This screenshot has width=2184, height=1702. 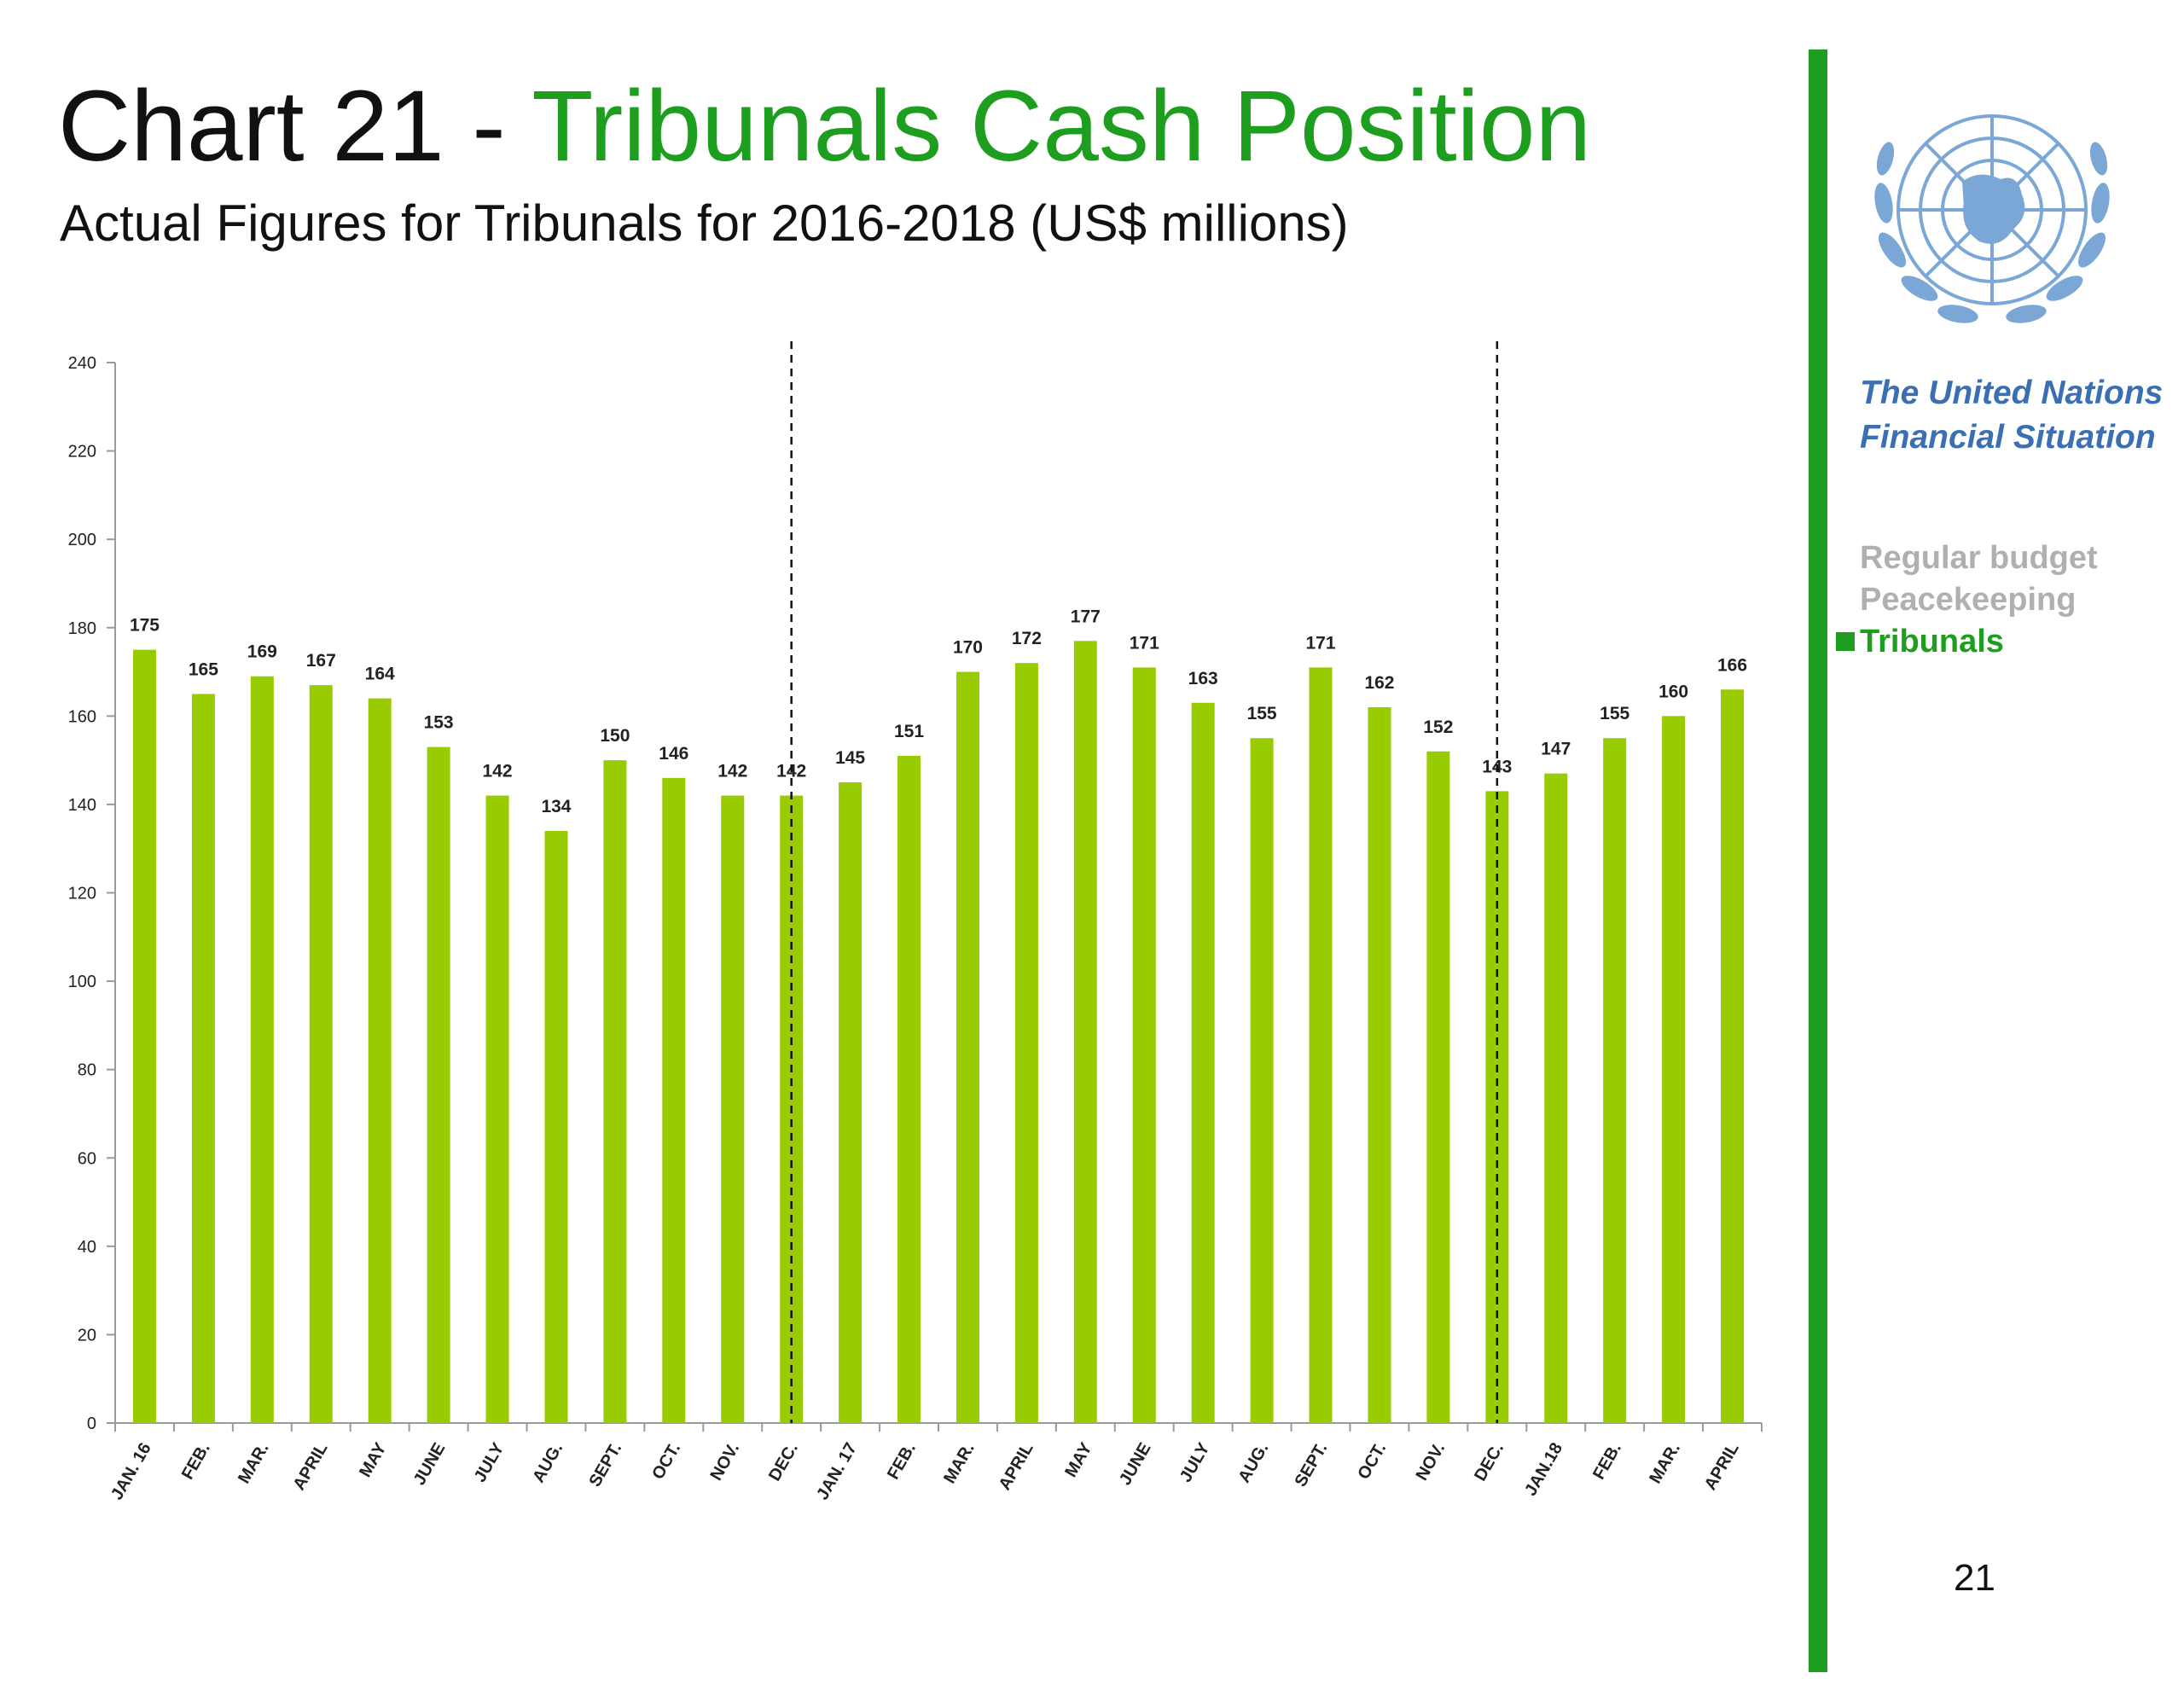 I want to click on y-tick-label: 180, so click(x=82, y=629).